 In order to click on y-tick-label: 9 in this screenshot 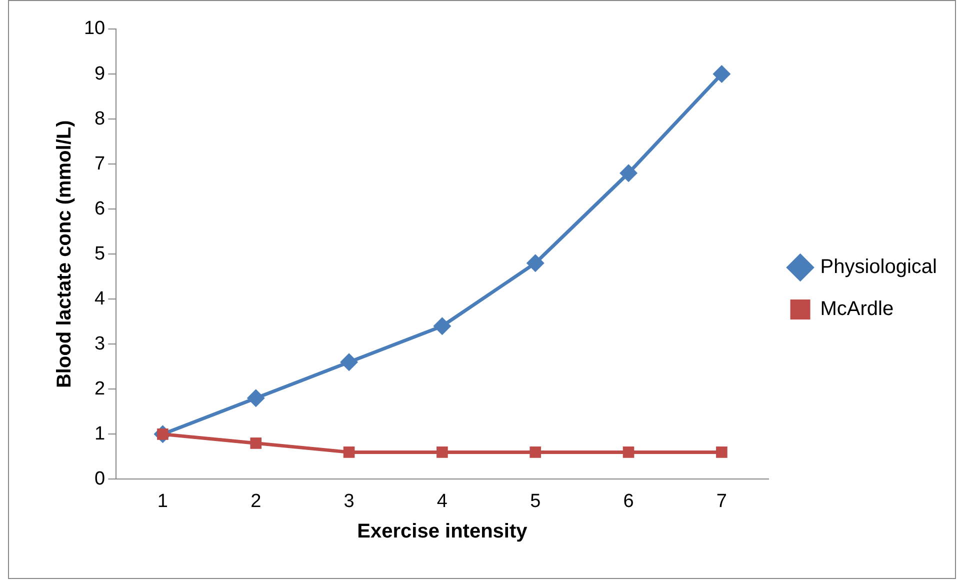, I will do `click(100, 73)`.